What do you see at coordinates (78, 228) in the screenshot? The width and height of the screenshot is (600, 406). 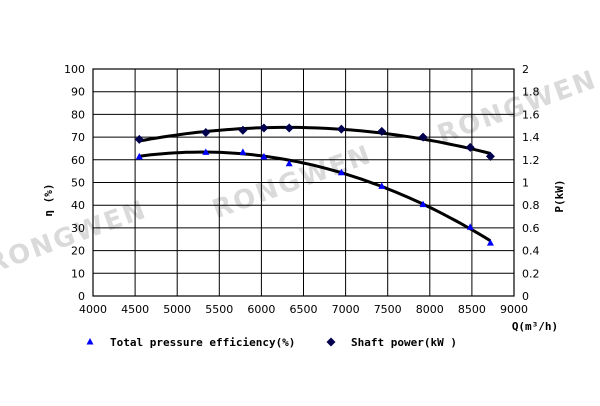 I see `y-left-tick-label: 30` at bounding box center [78, 228].